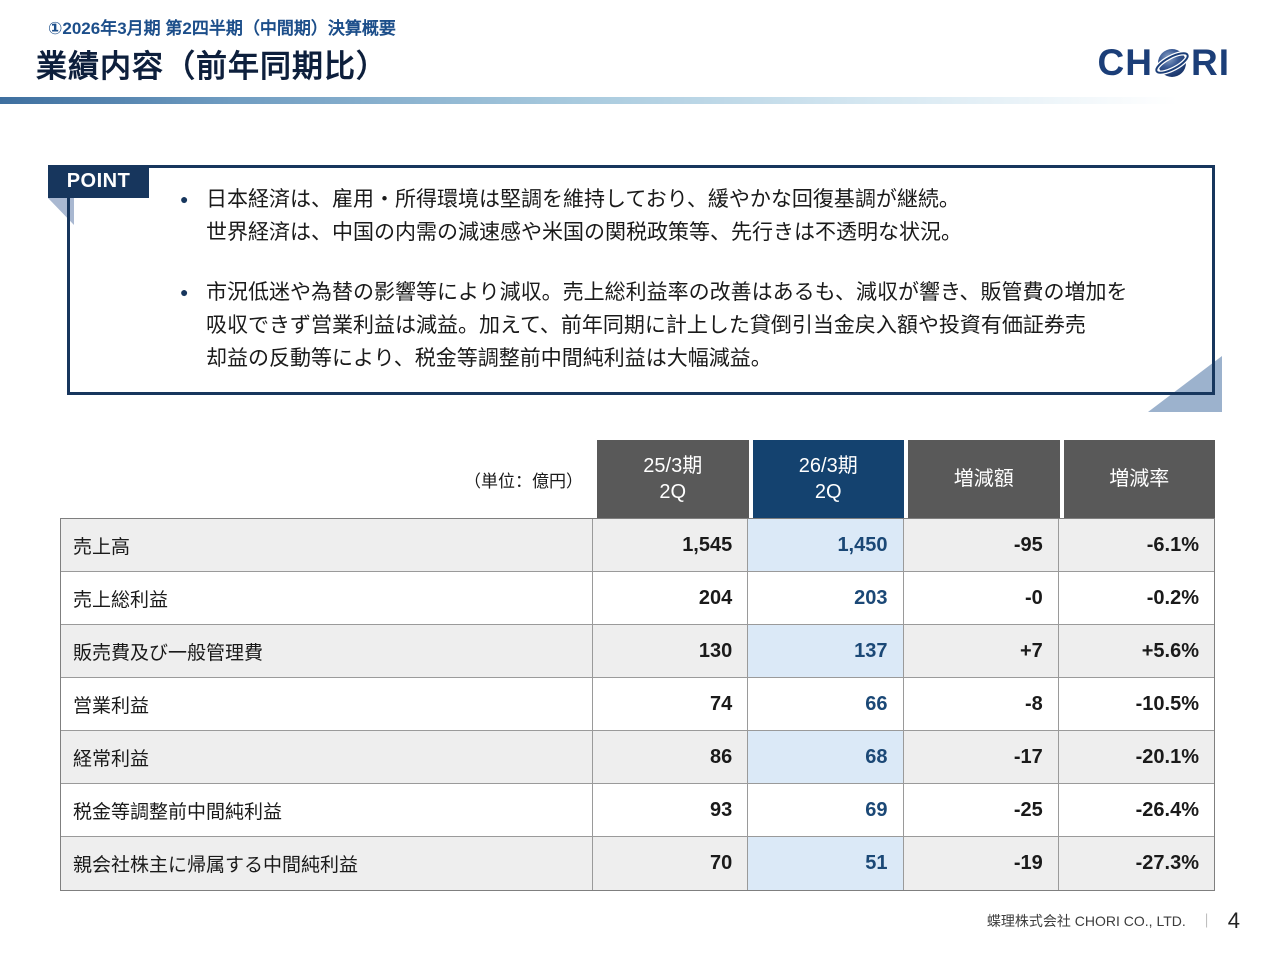 Image resolution: width=1280 pixels, height=960 pixels. I want to click on chori-logo: CH RI, so click(1164, 62).